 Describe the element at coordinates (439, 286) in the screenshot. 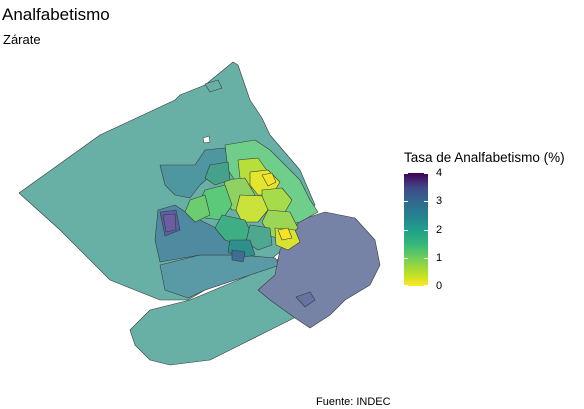

I see `legend-tick-label: 0` at that location.